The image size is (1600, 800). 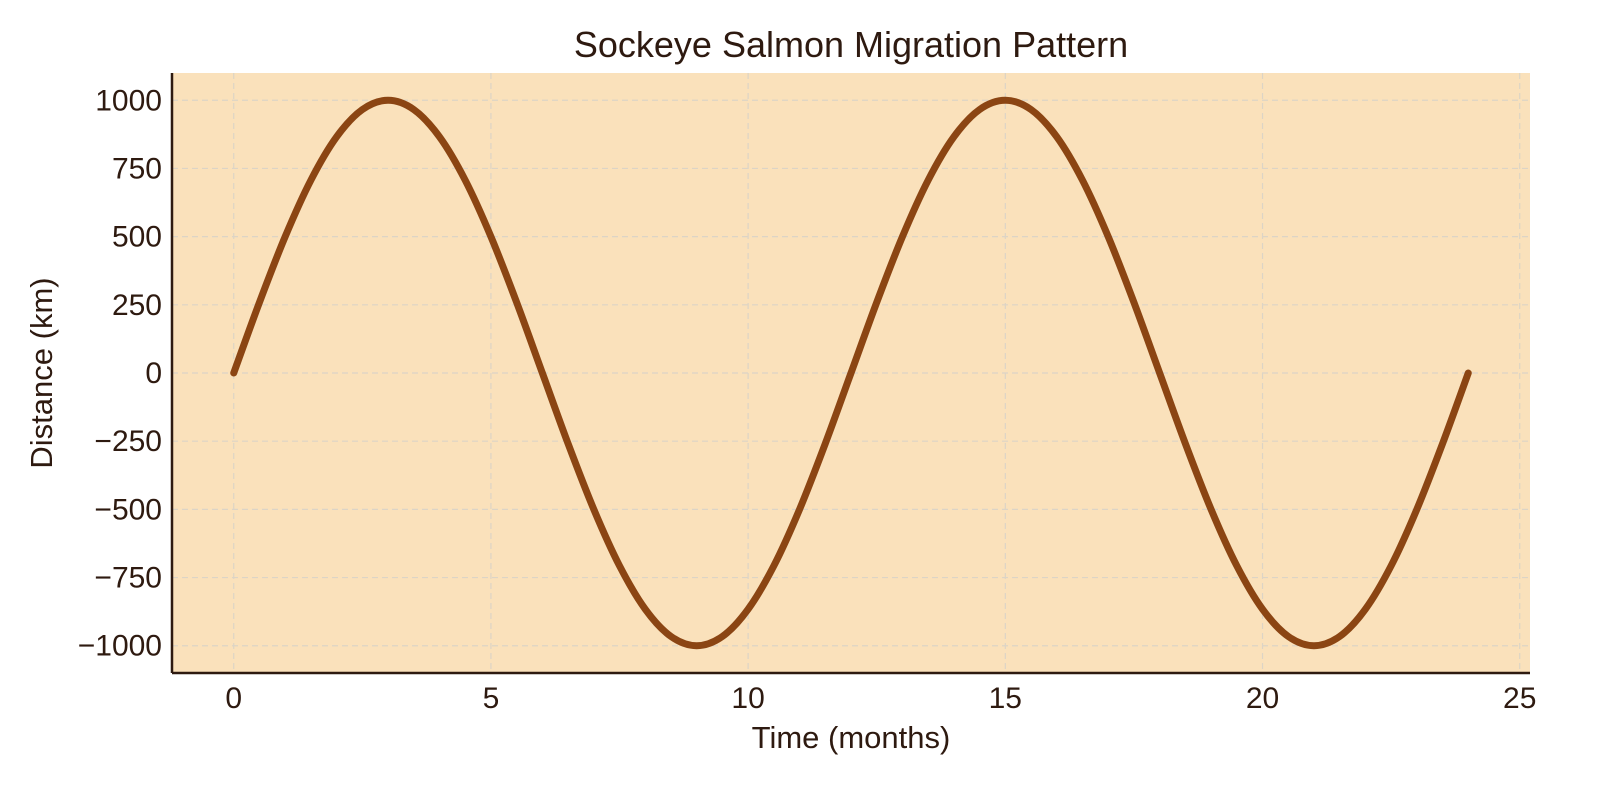 What do you see at coordinates (128, 100) in the screenshot?
I see `y-tick-label: 1000` at bounding box center [128, 100].